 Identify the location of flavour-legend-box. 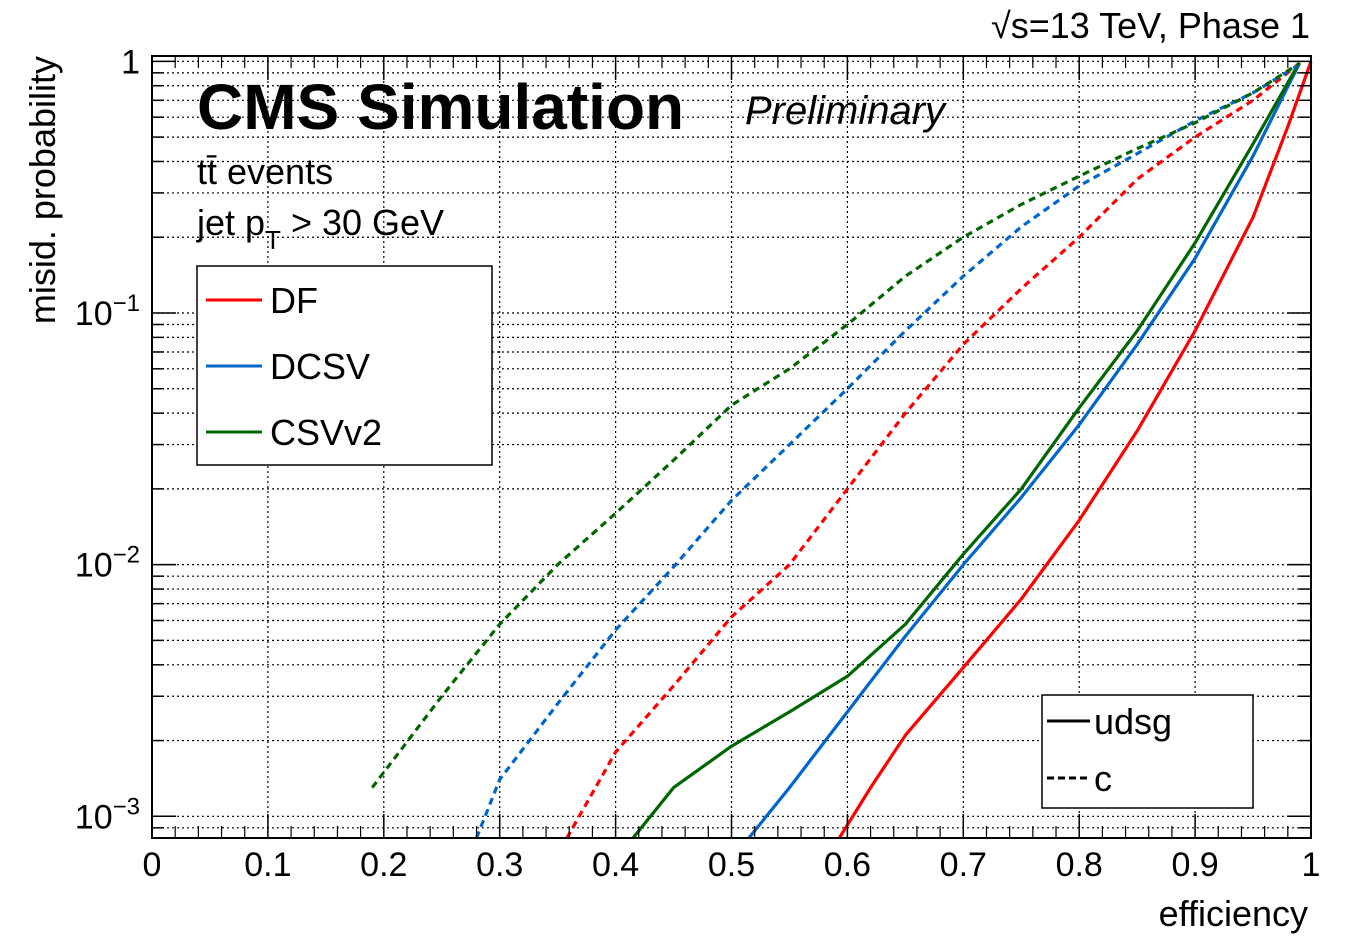
(1147, 751).